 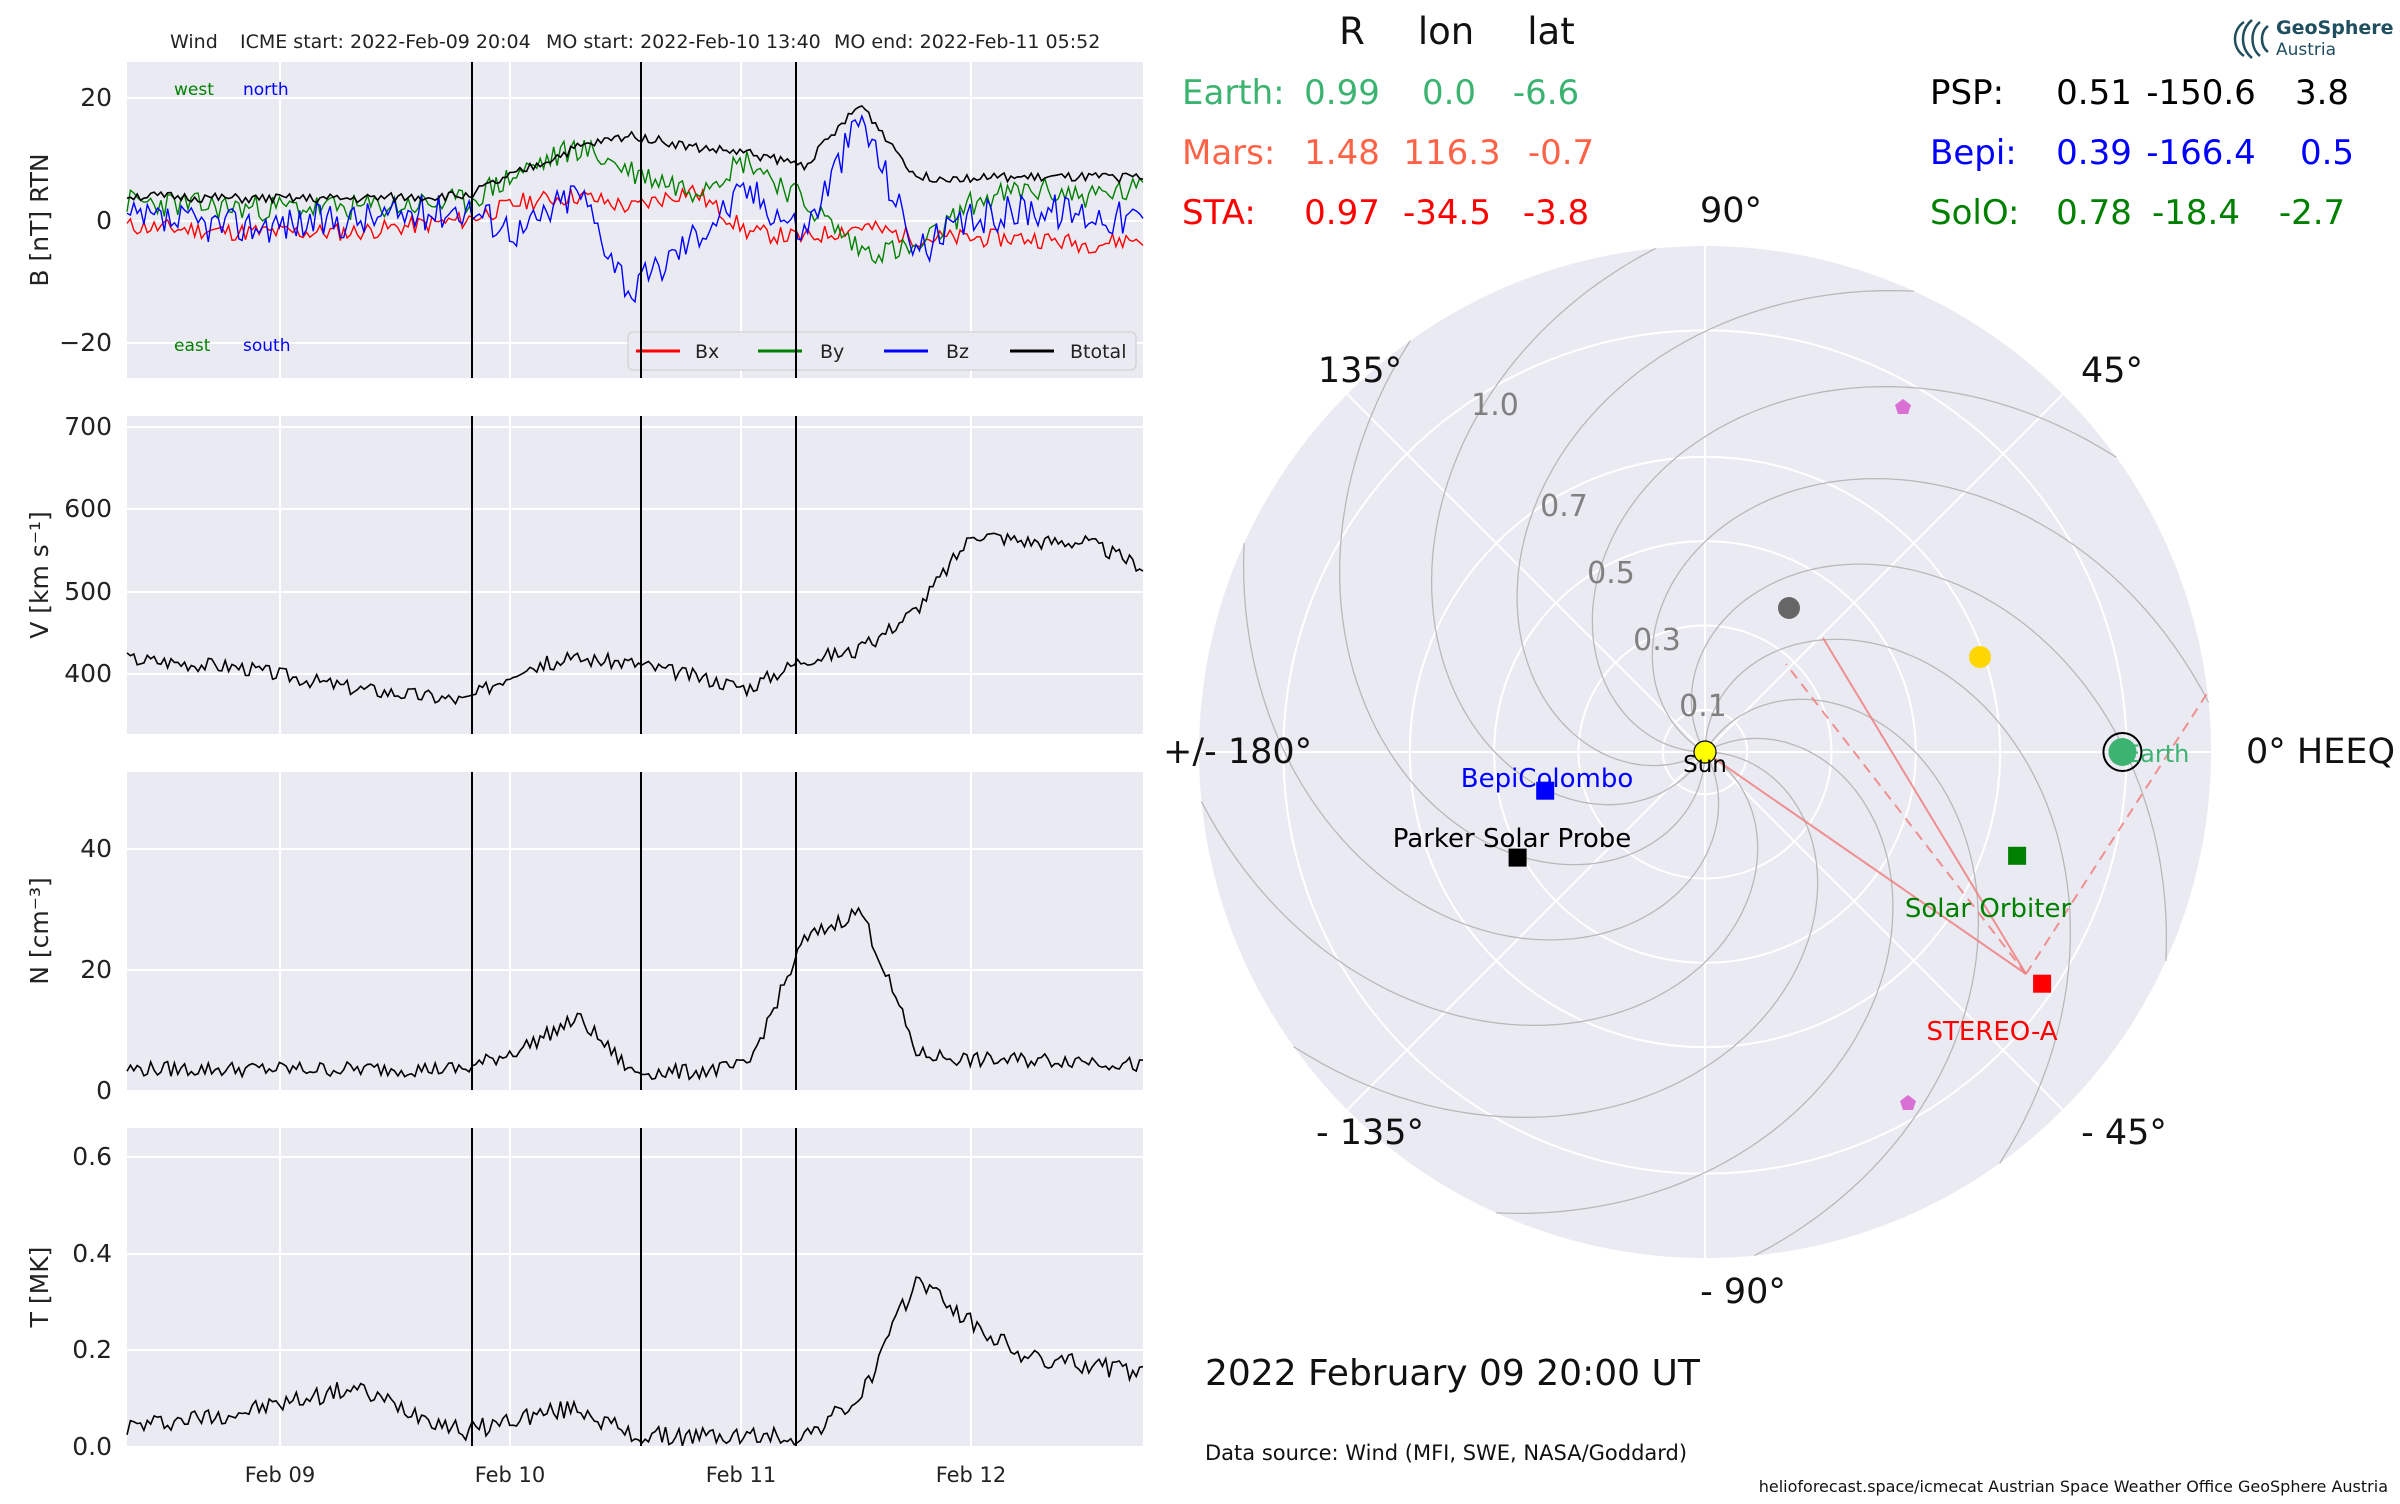 I want to click on label-north: north, so click(x=266, y=90).